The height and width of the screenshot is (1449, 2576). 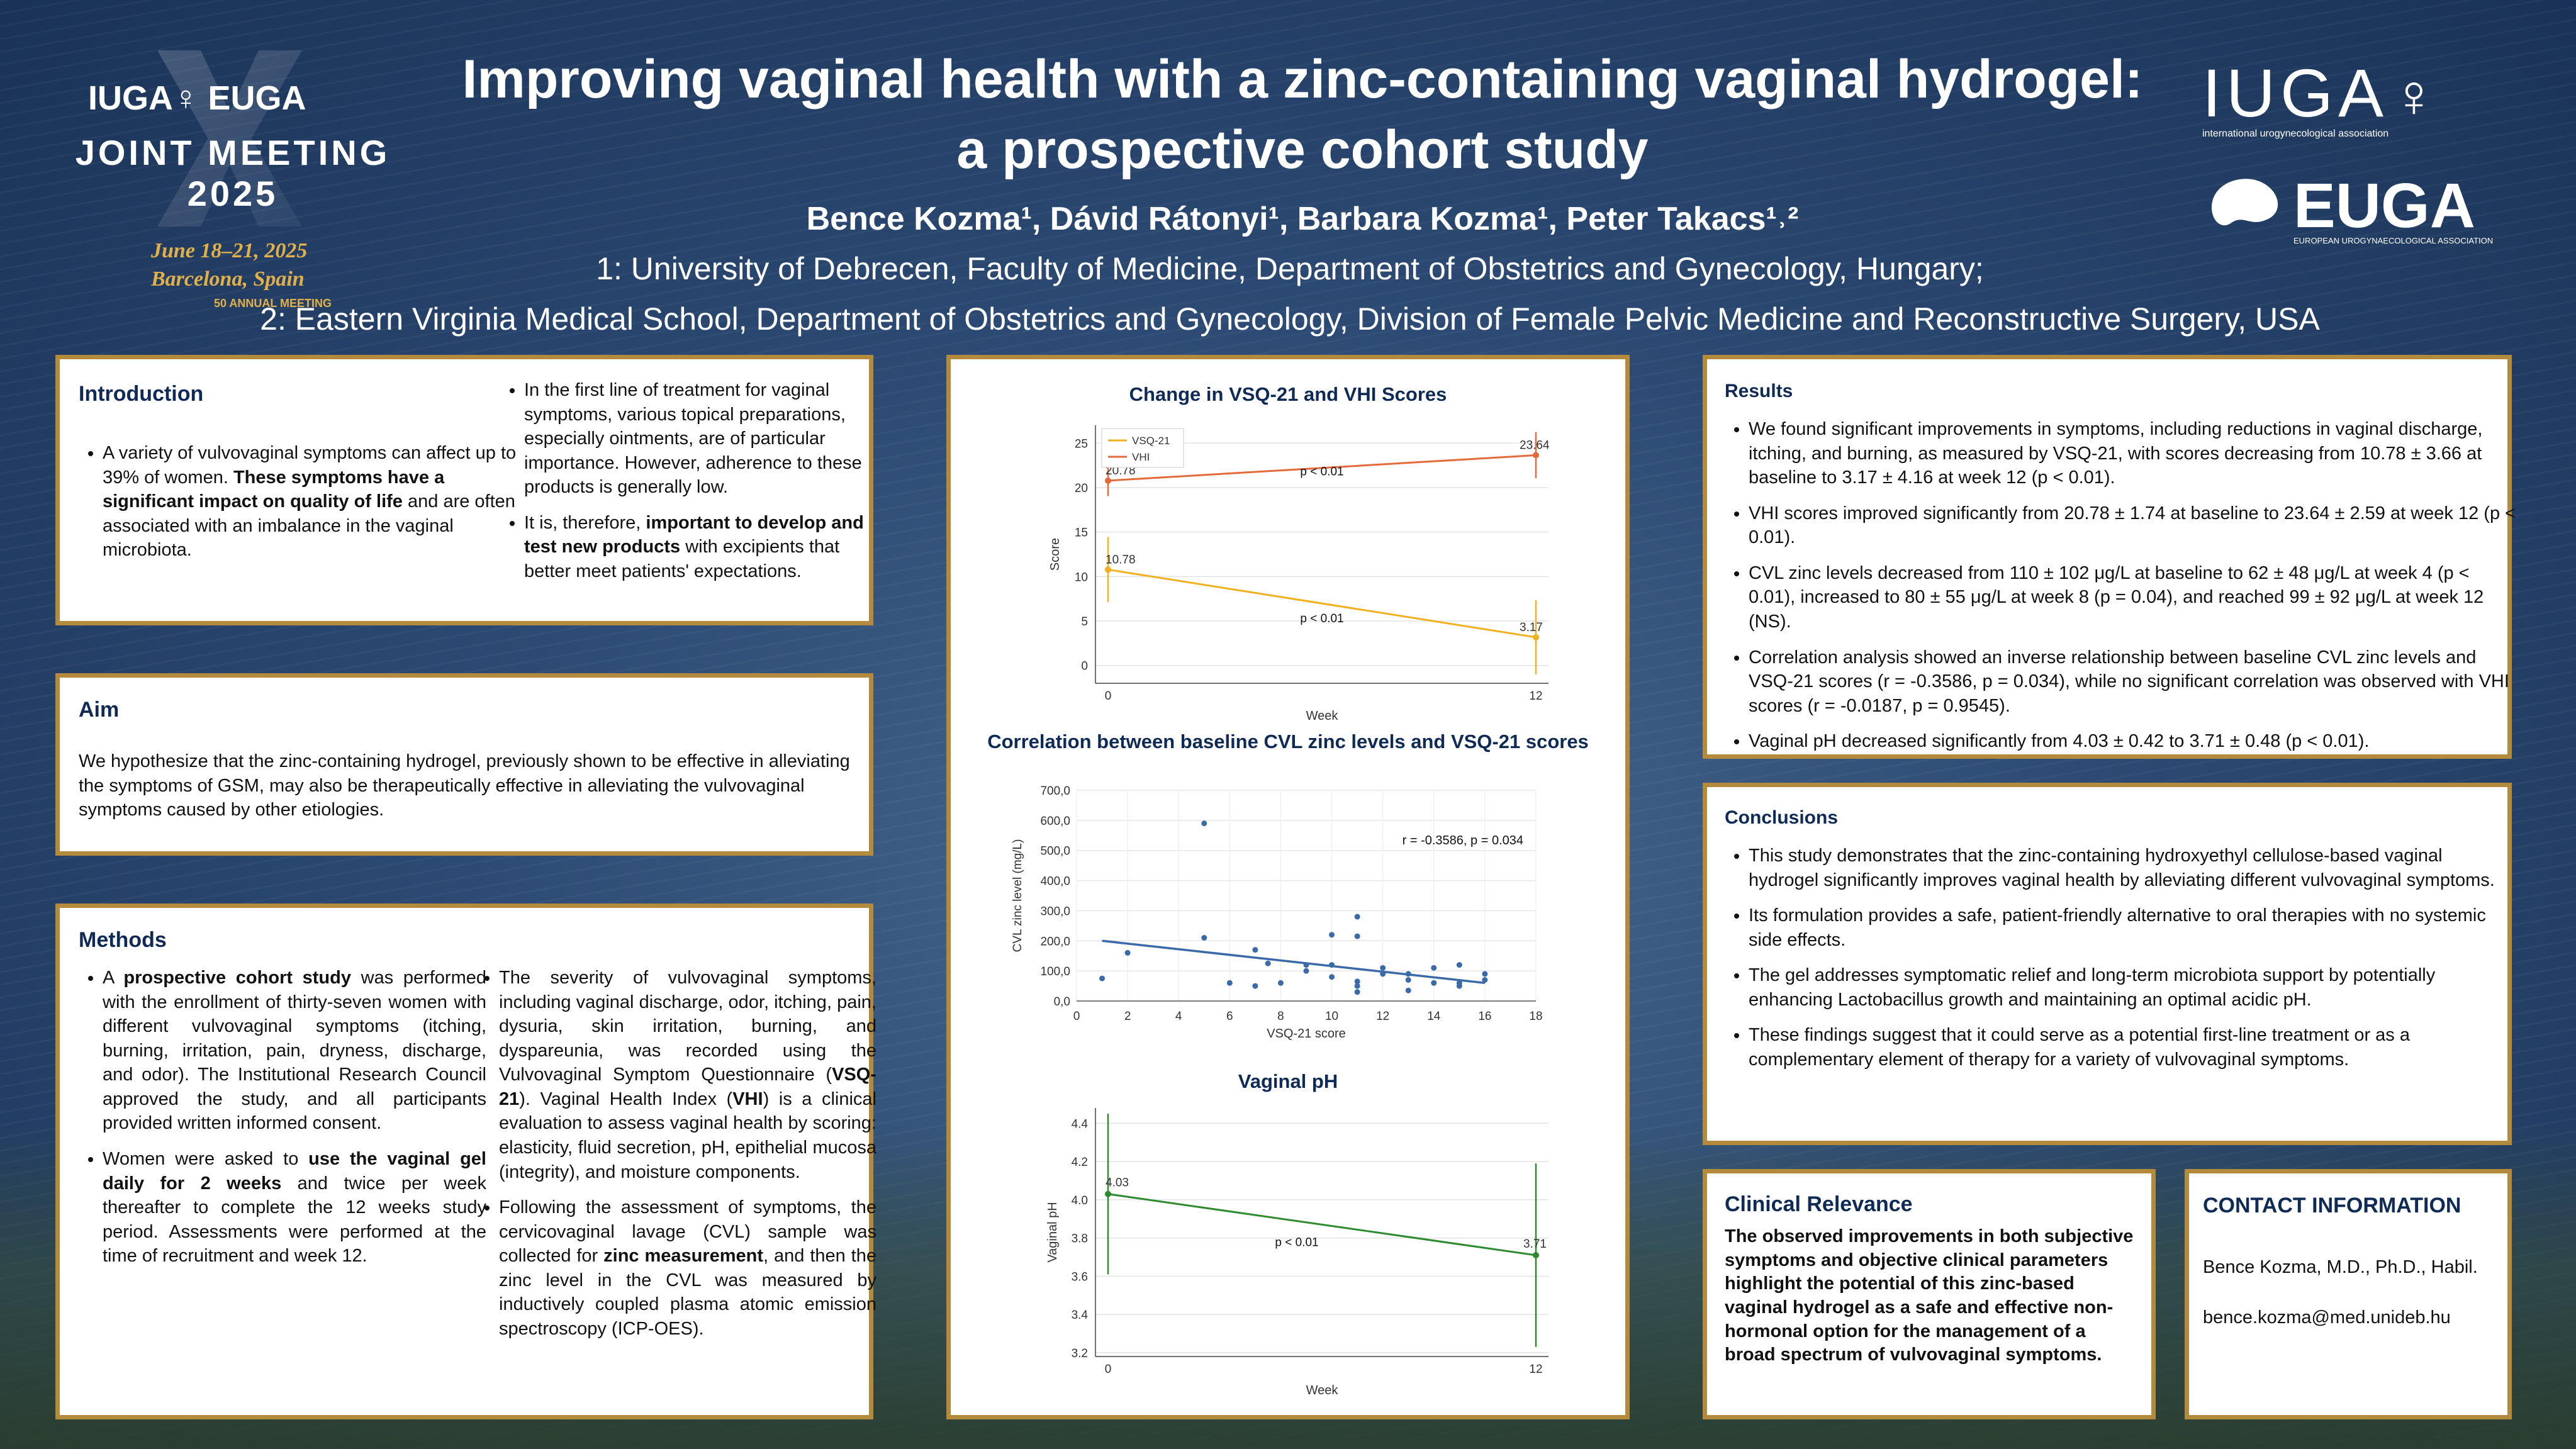 I want to click on y-tick-label: 3.2, so click(x=1080, y=1353).